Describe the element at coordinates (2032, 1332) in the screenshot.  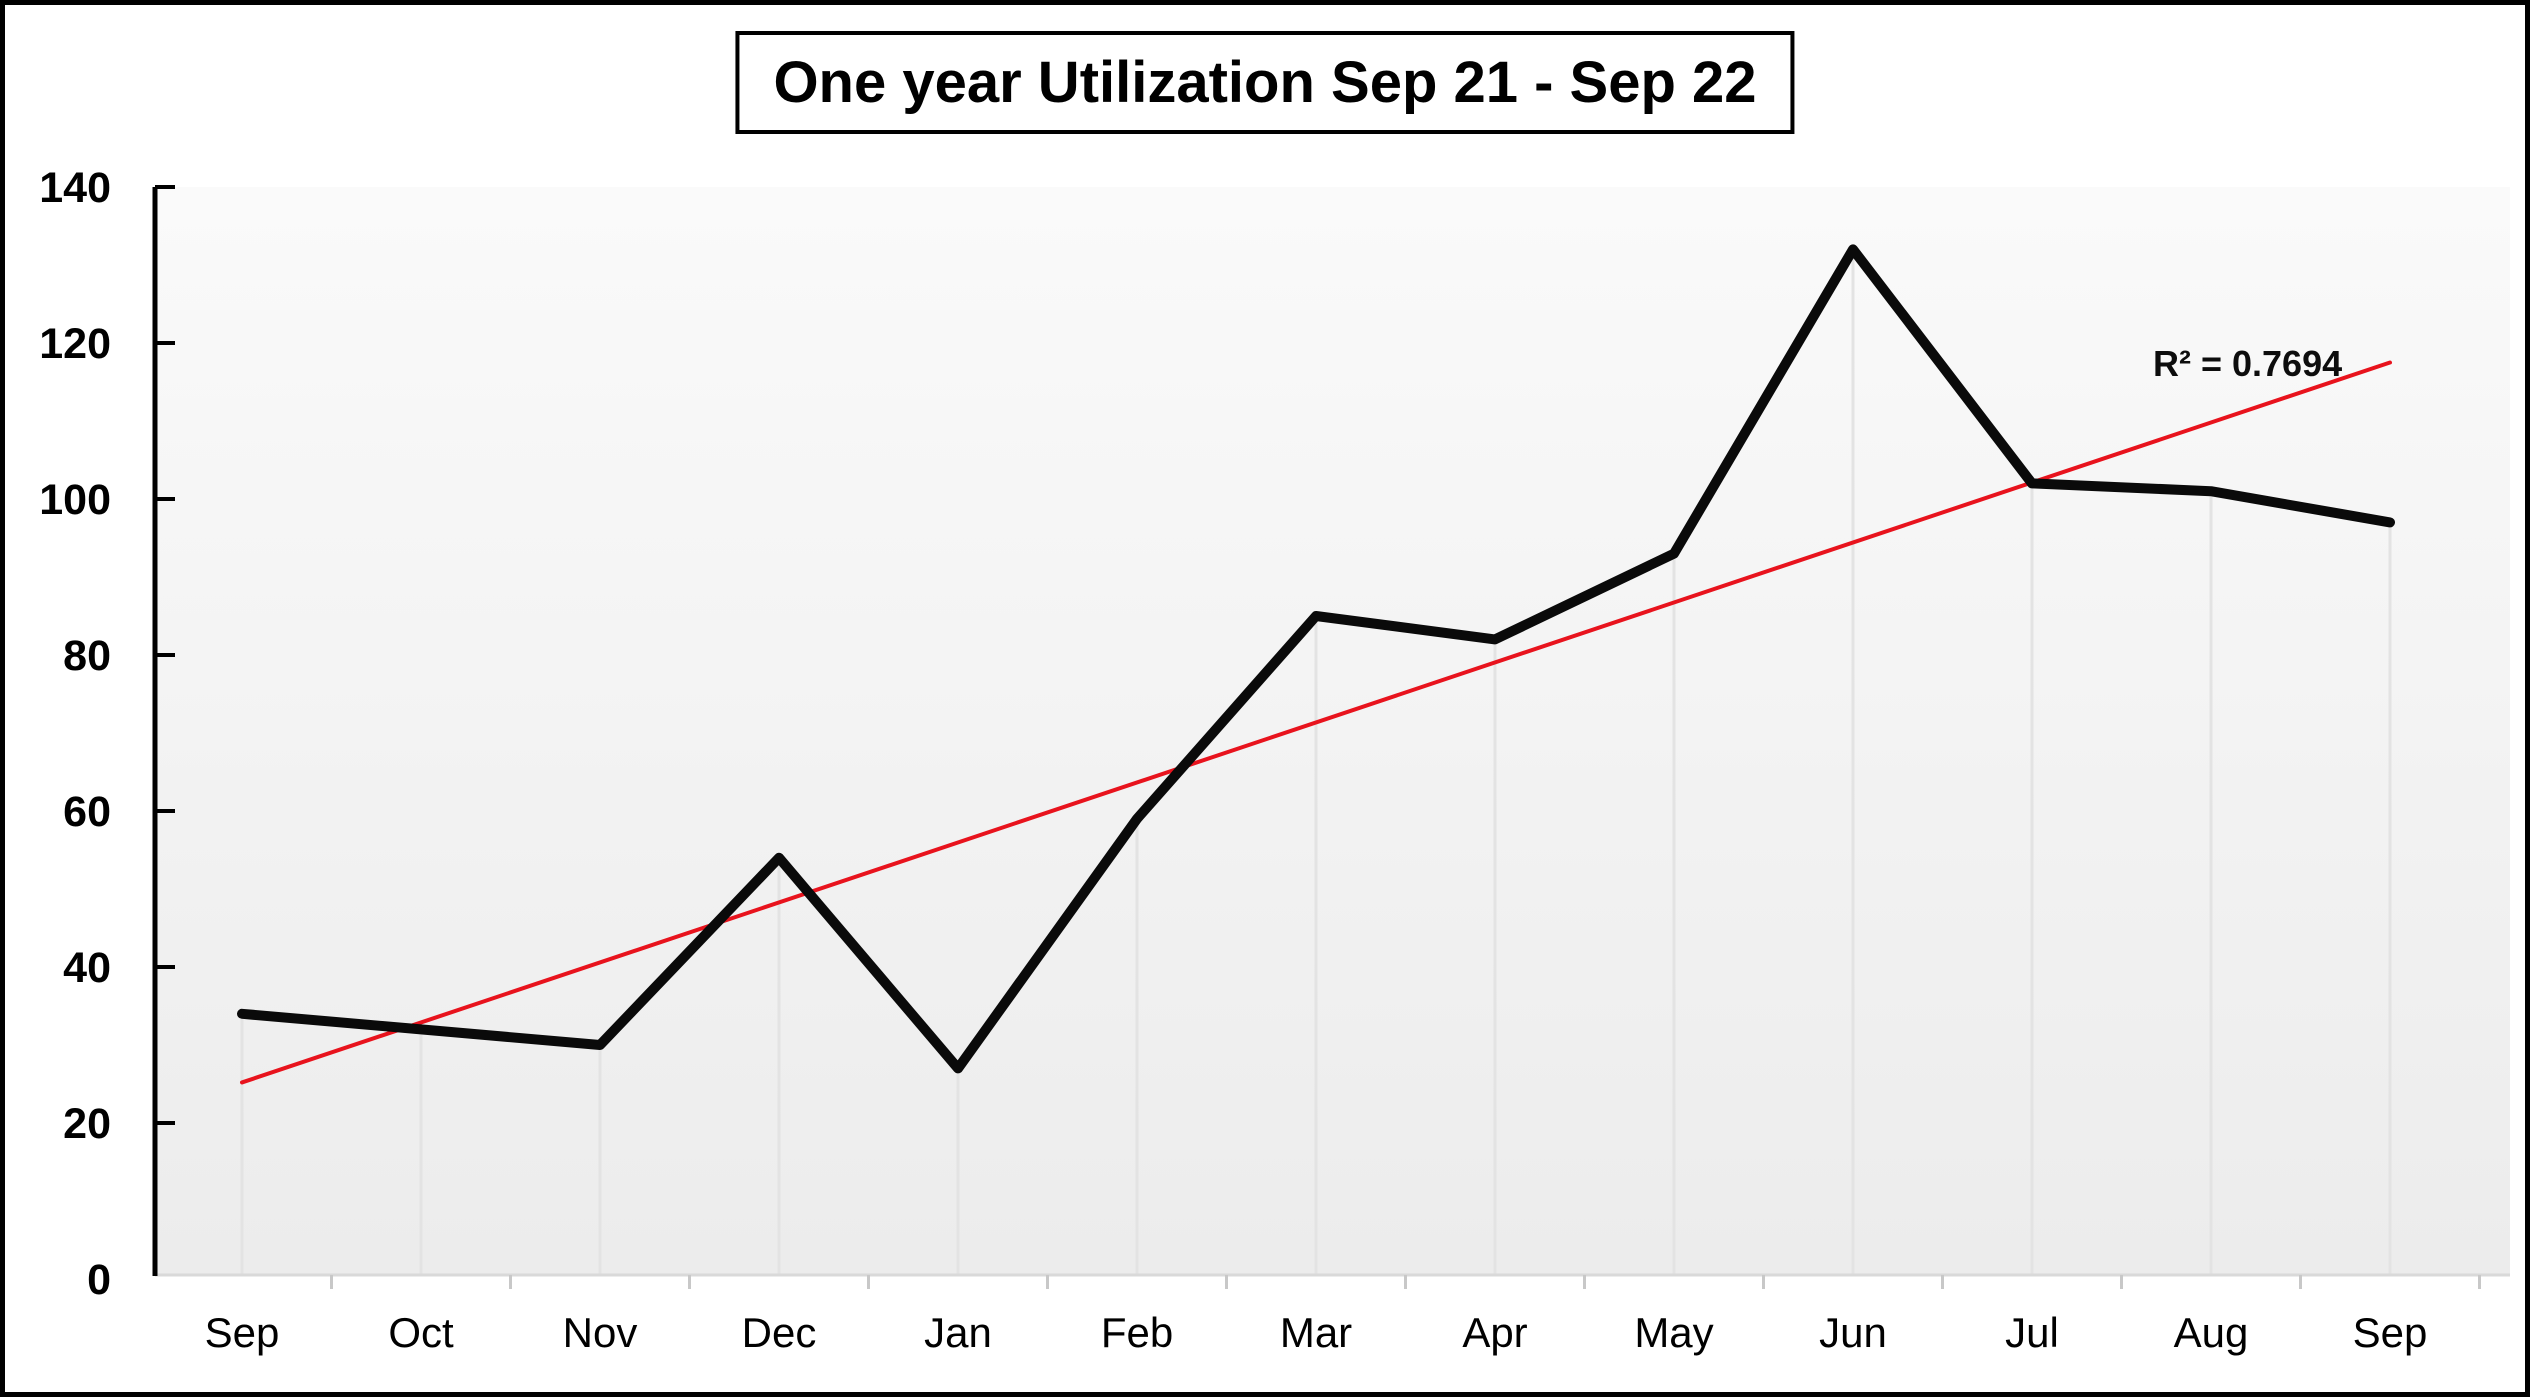
I see `x-axis-category-label: Jul` at that location.